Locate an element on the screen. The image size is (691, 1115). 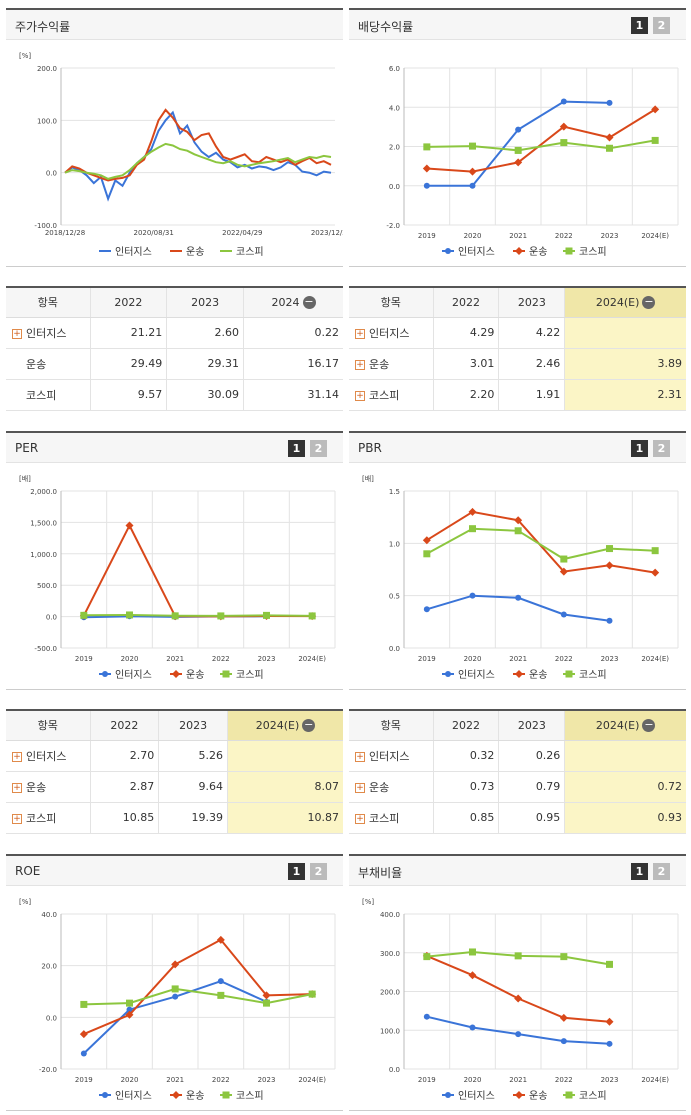
y-tick-label: 0.5 is located at coordinates (394, 597).